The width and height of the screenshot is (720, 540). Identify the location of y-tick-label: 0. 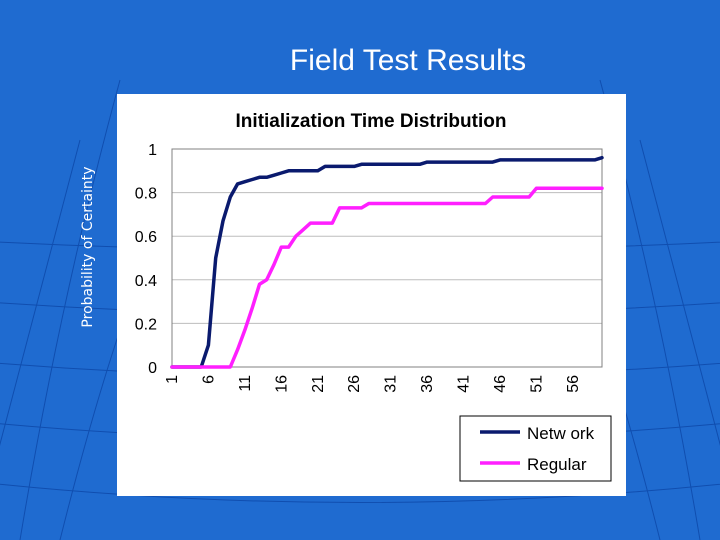
(152, 368).